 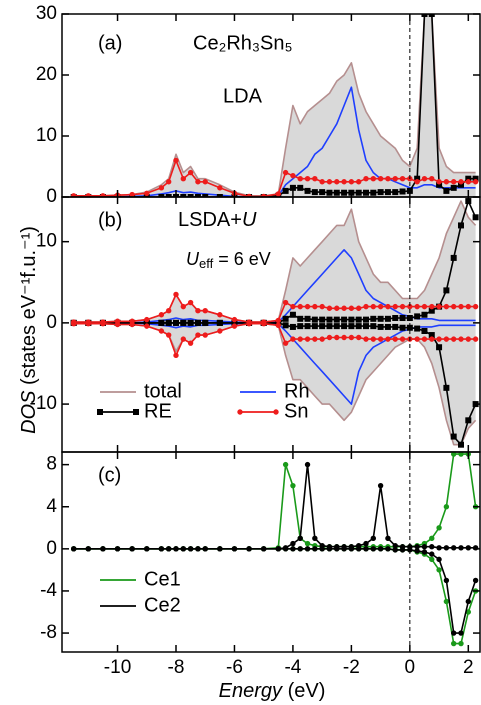 What do you see at coordinates (110, 220) in the screenshot?
I see `panel-label: (b)` at bounding box center [110, 220].